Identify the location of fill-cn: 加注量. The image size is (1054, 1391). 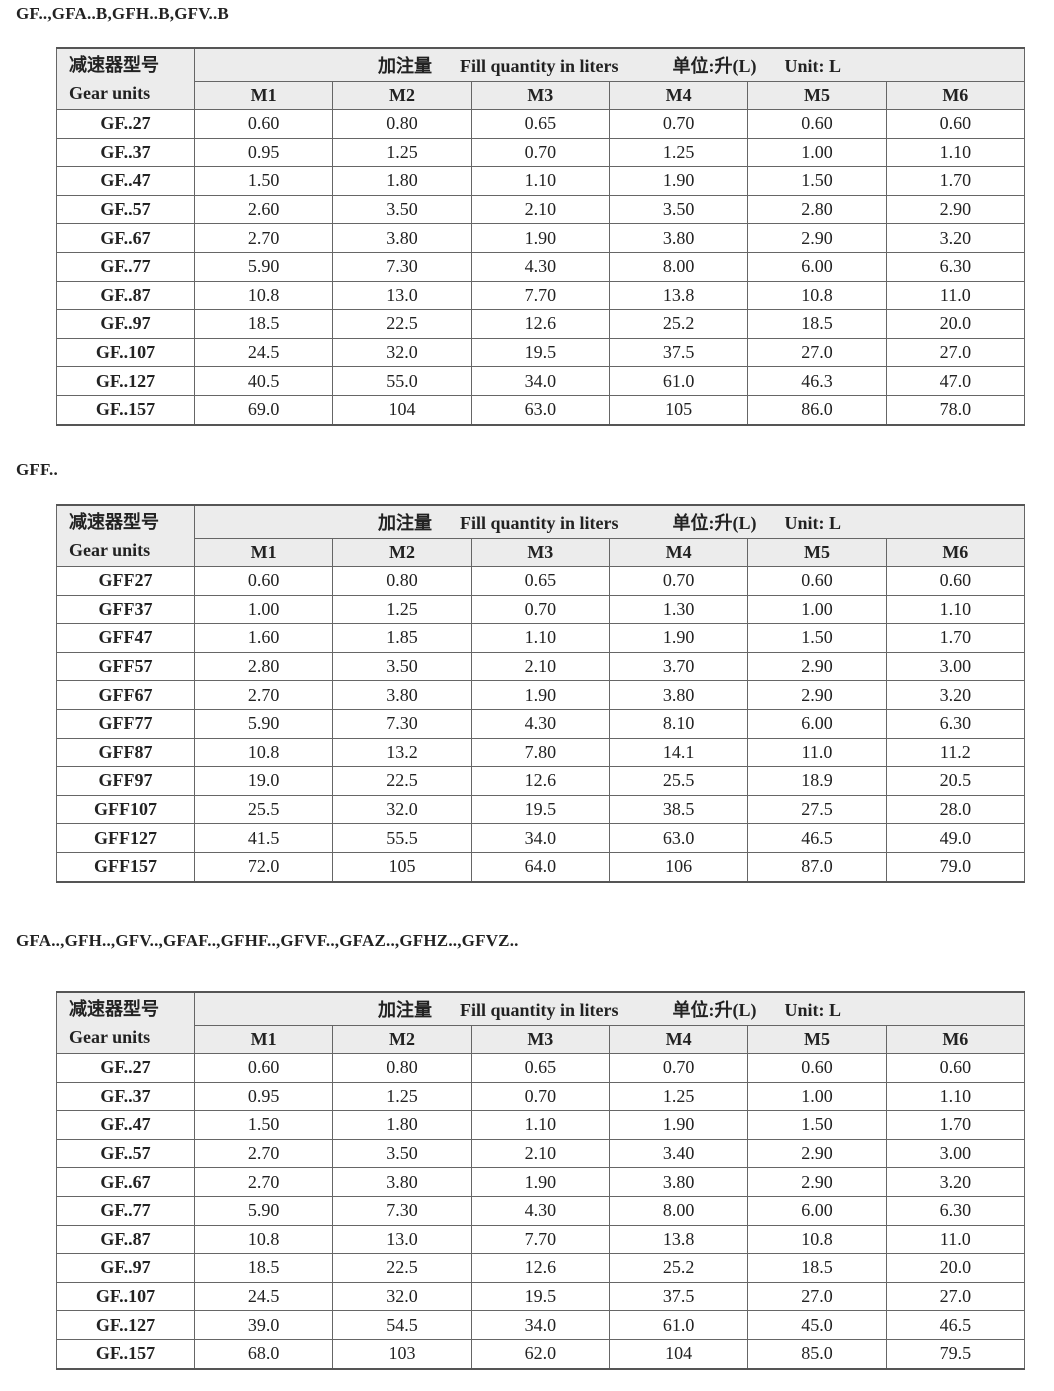
(404, 523).